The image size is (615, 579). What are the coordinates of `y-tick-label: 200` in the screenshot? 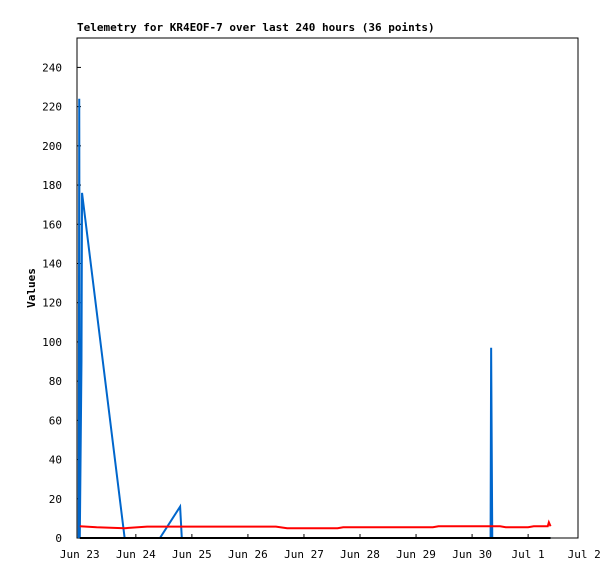 It's located at (52, 146).